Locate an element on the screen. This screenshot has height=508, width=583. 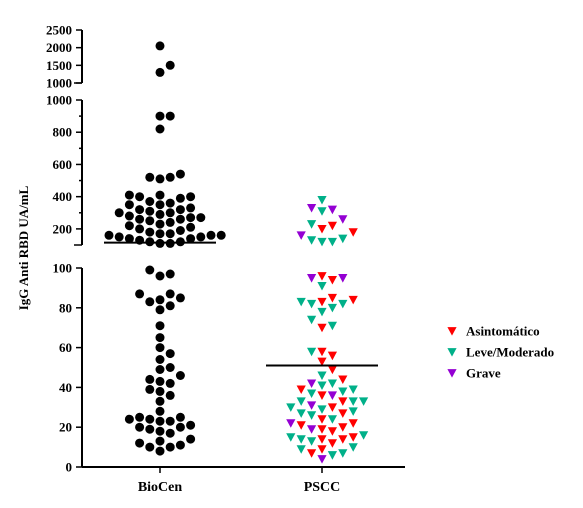
legend-label: Grave is located at coordinates (483, 373).